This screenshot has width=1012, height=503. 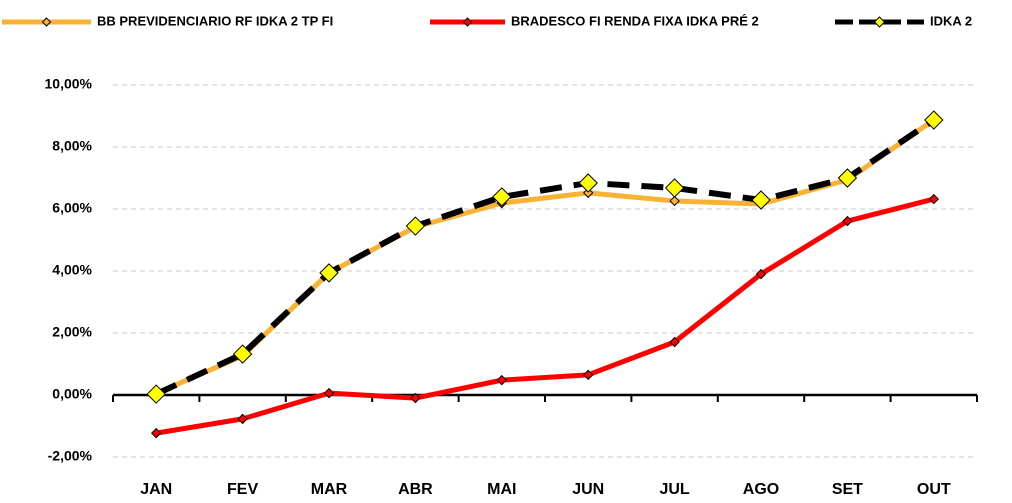 What do you see at coordinates (415, 489) in the screenshot?
I see `x-tick-label: ABR` at bounding box center [415, 489].